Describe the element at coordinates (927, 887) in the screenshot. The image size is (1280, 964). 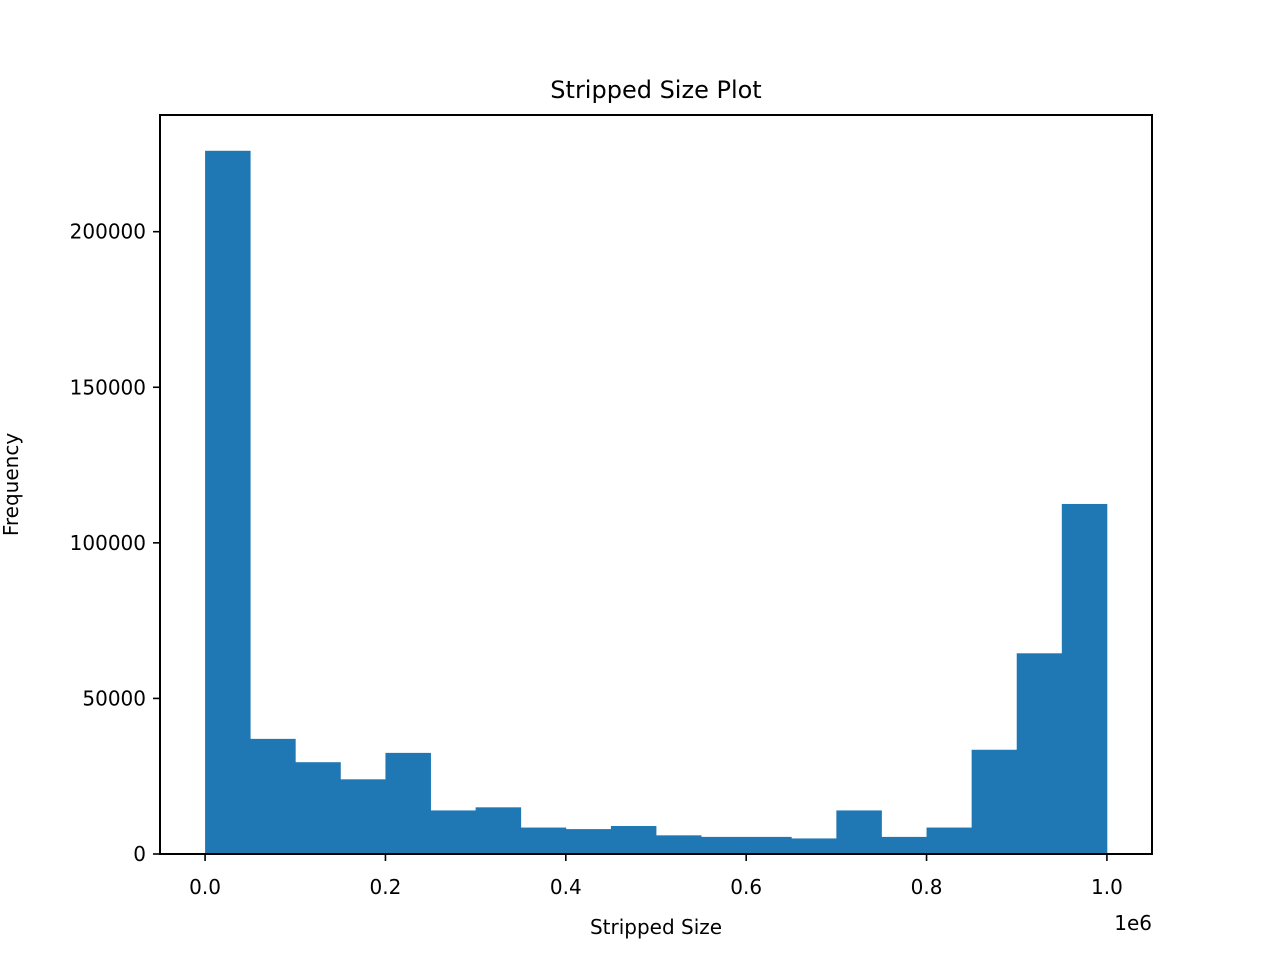
I see `x-tick-label-4: 0.8` at that location.